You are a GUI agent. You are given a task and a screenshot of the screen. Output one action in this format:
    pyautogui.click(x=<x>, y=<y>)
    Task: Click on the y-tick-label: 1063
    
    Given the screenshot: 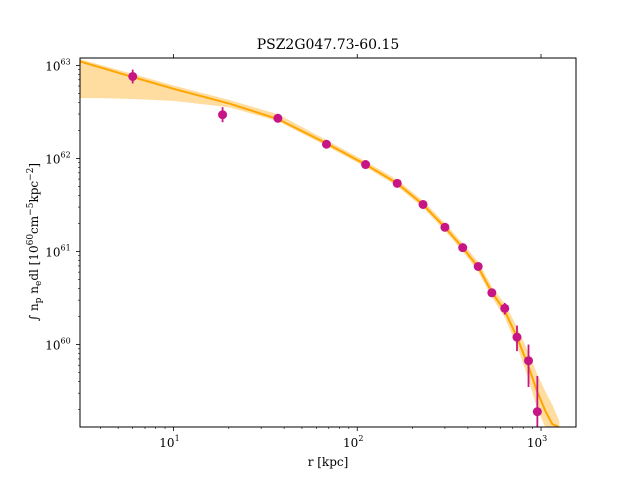 What is the action you would take?
    pyautogui.click(x=57, y=65)
    